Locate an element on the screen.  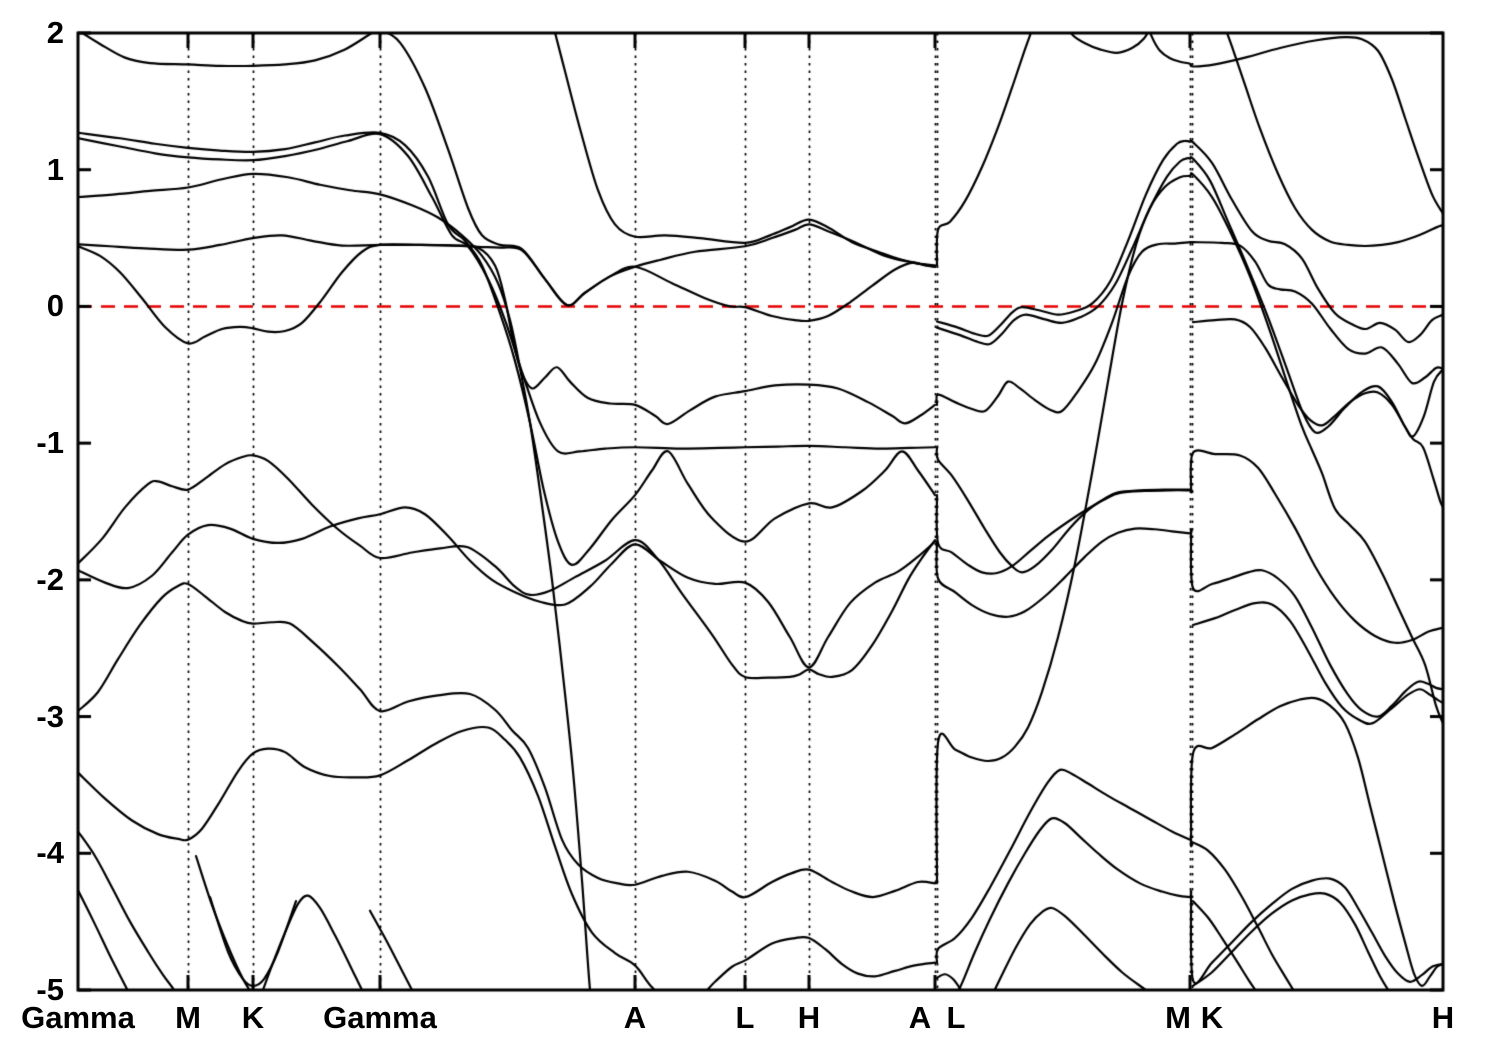
y-axis-label--5: -5 is located at coordinates (50, 989).